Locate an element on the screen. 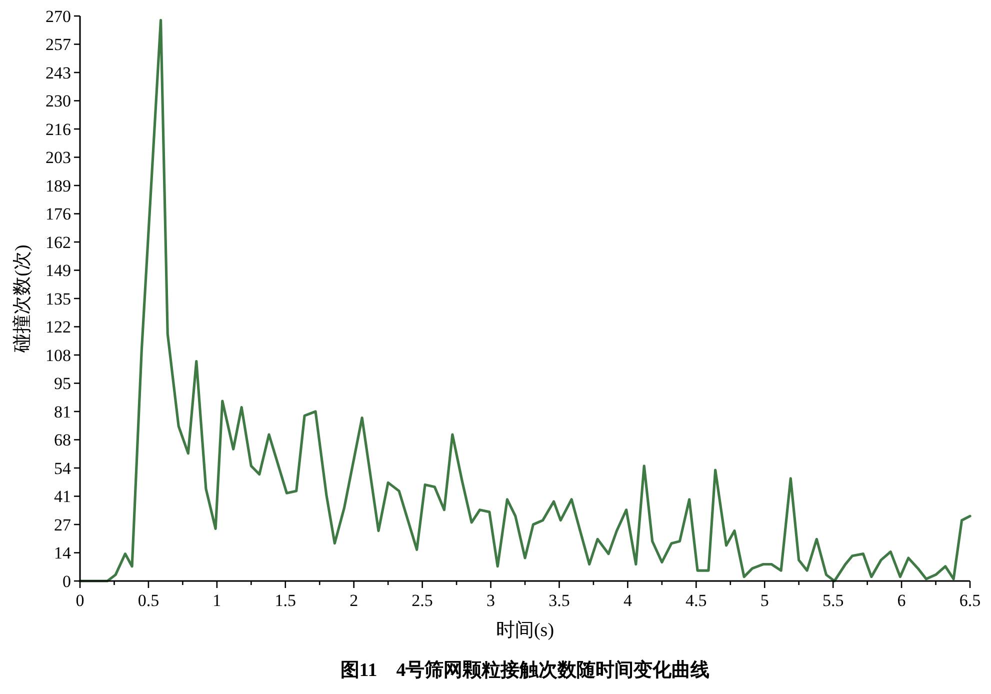 This screenshot has height=694, width=991. y-axis-title: 碰撞次数(次) is located at coordinates (22, 299).